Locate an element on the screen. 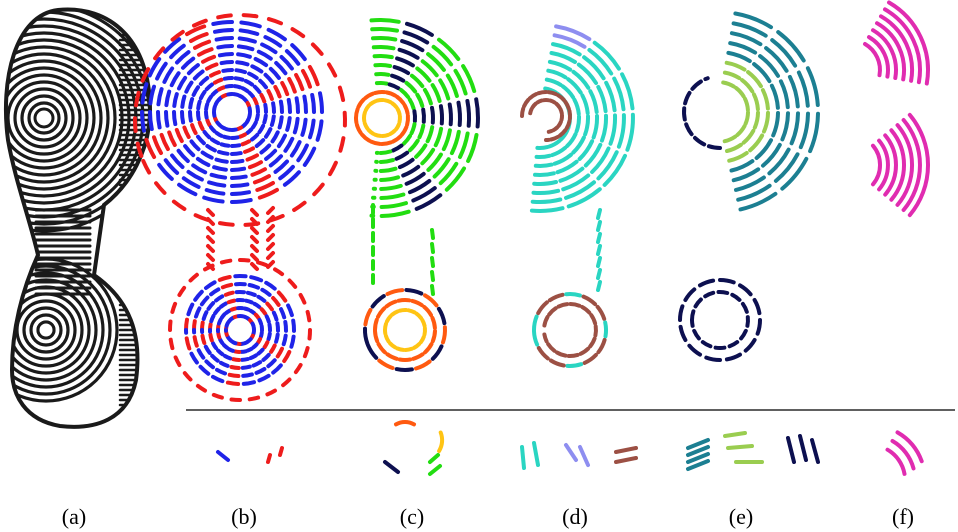 The width and height of the screenshot is (958, 532). panel-d-stroke-clusters is located at coordinates (577, 196).